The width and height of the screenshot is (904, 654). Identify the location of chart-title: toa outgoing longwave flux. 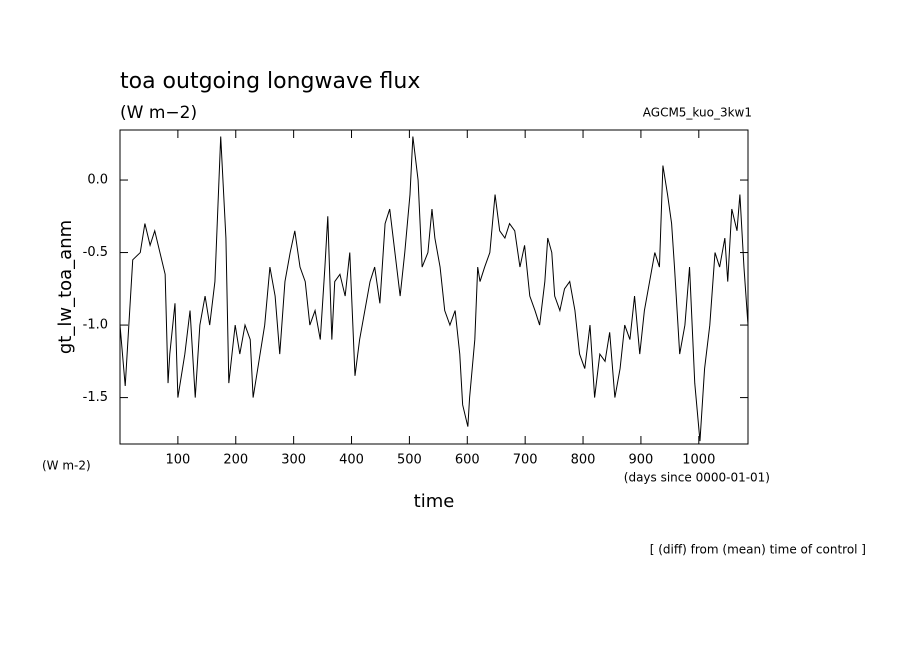
(270, 81).